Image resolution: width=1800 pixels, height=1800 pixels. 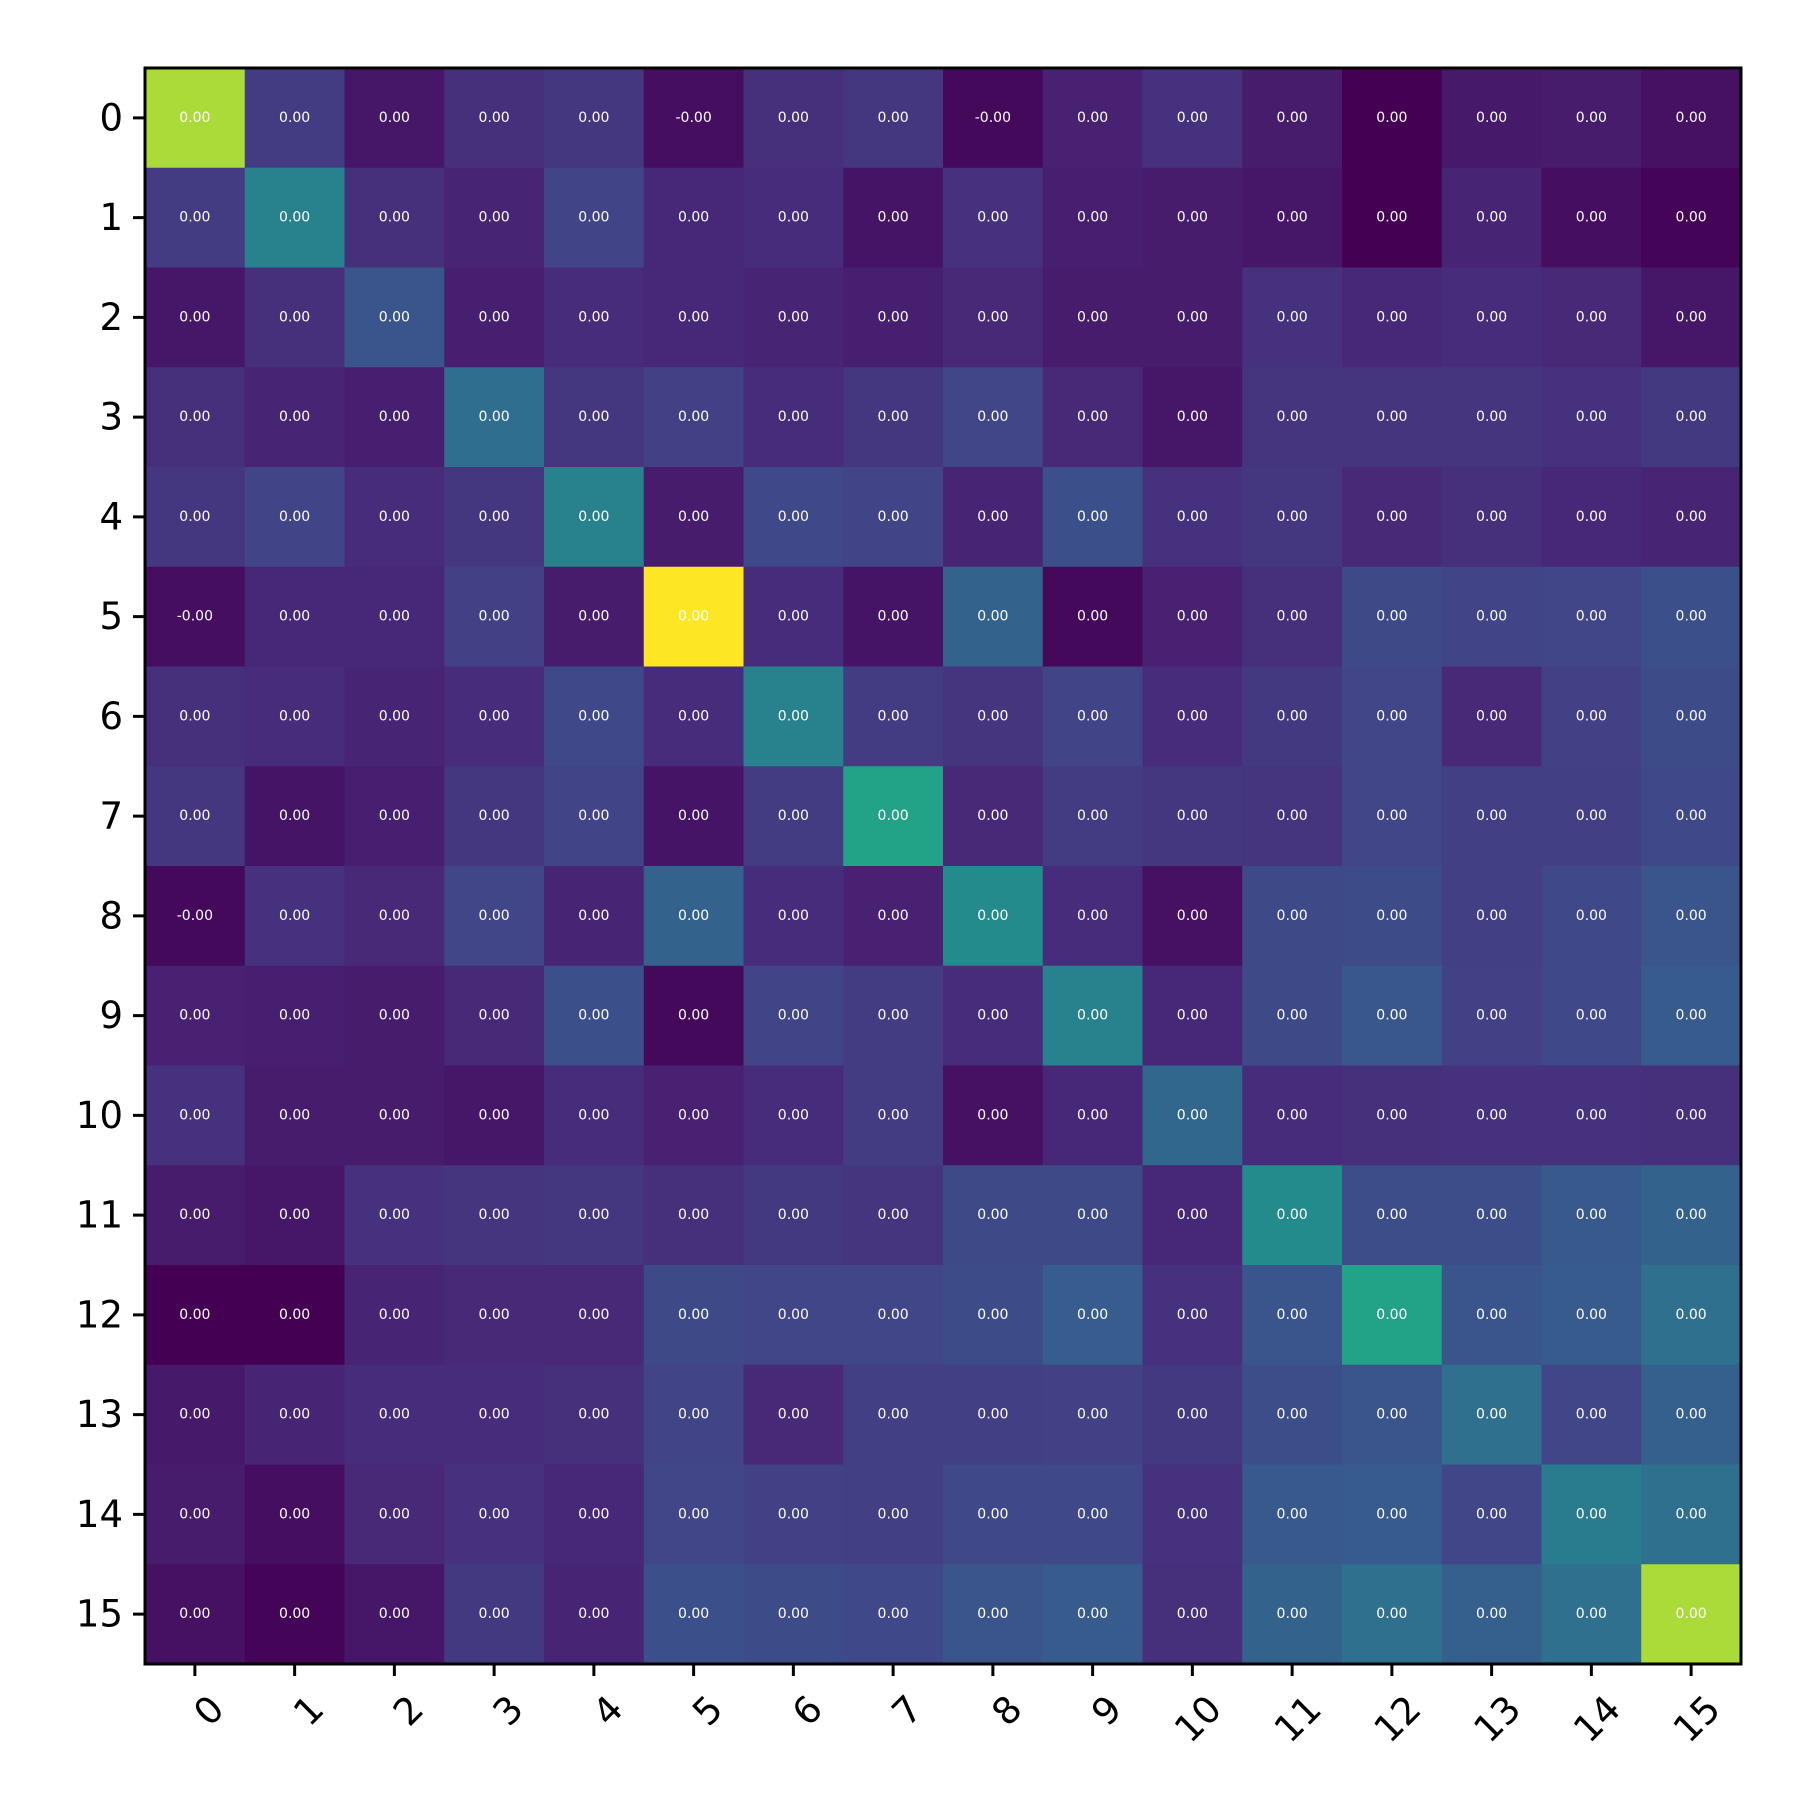 I want to click on heatmap-cell-r11-c12, so click(x=1392, y=1215).